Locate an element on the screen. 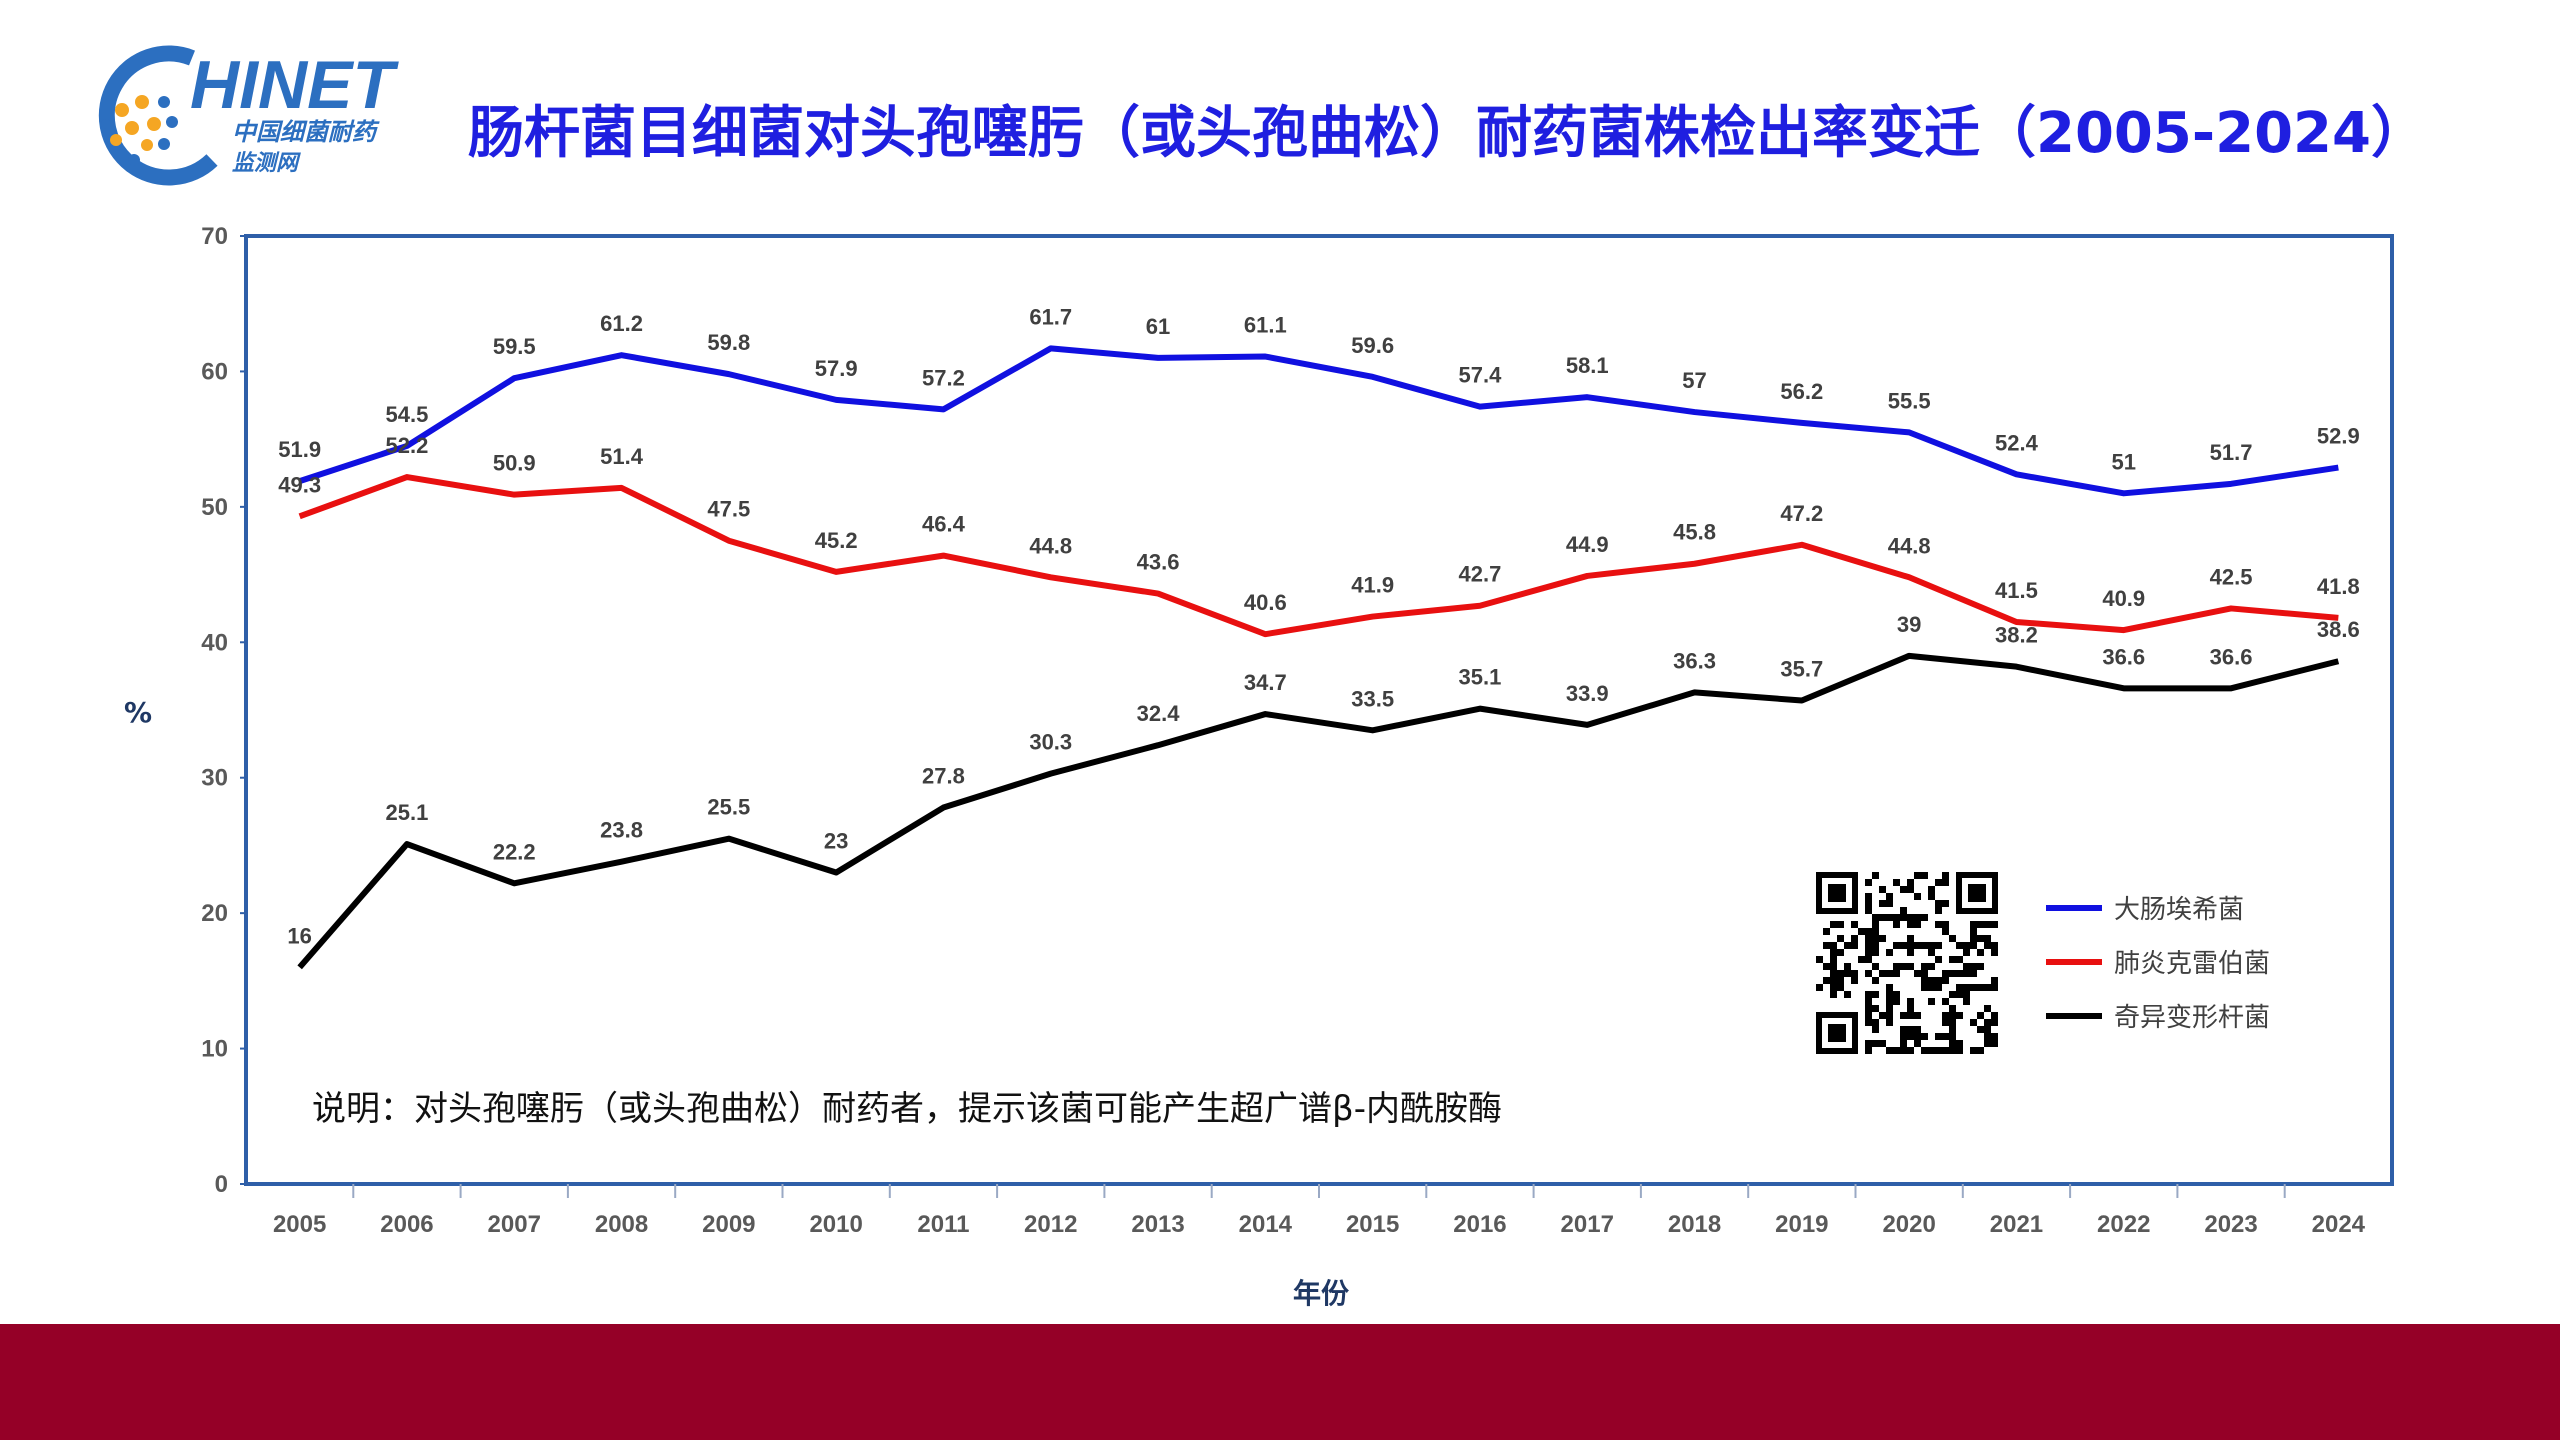 The height and width of the screenshot is (1440, 2560). legend-entry: 肺炎克雷伯菌 is located at coordinates (2192, 964).